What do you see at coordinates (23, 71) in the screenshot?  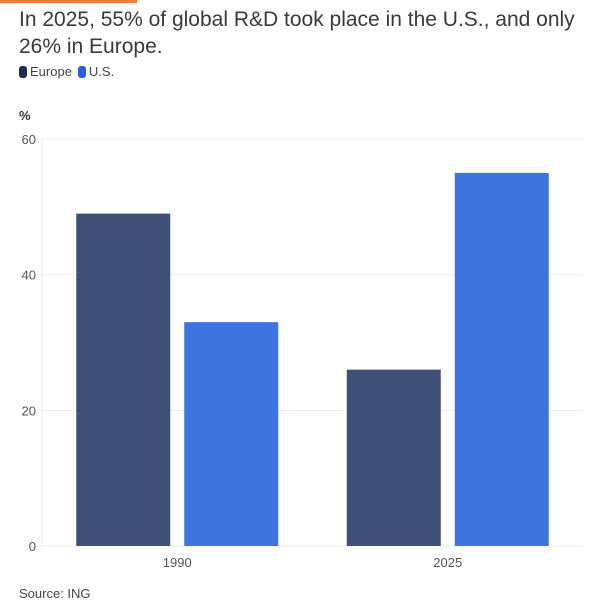 I see `legend-swatch-europe` at bounding box center [23, 71].